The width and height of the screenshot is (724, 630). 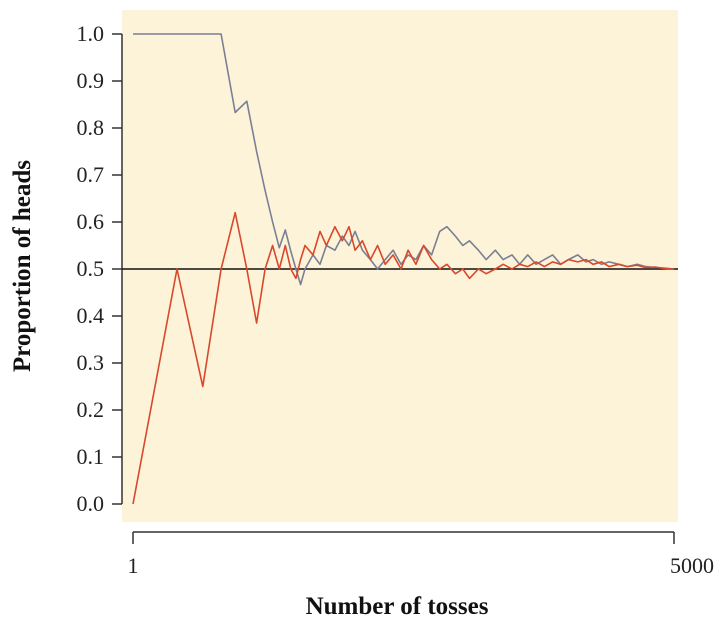 What do you see at coordinates (133, 565) in the screenshot?
I see `x-tick-label: 1` at bounding box center [133, 565].